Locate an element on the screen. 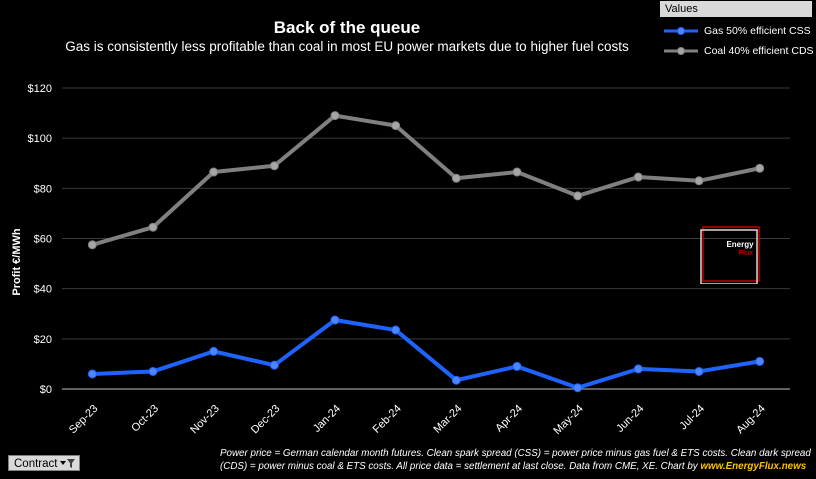  x-tick-label: Jul-24 is located at coordinates (692, 418).